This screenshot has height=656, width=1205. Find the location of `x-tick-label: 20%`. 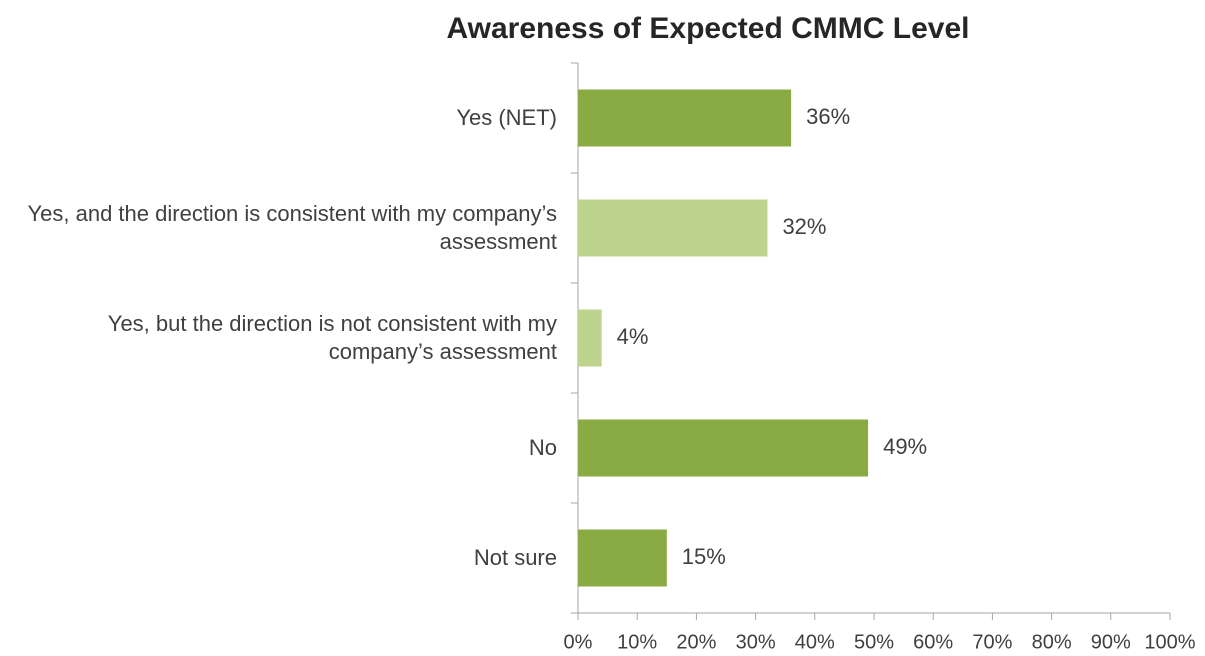

x-tick-label: 20% is located at coordinates (696, 642).